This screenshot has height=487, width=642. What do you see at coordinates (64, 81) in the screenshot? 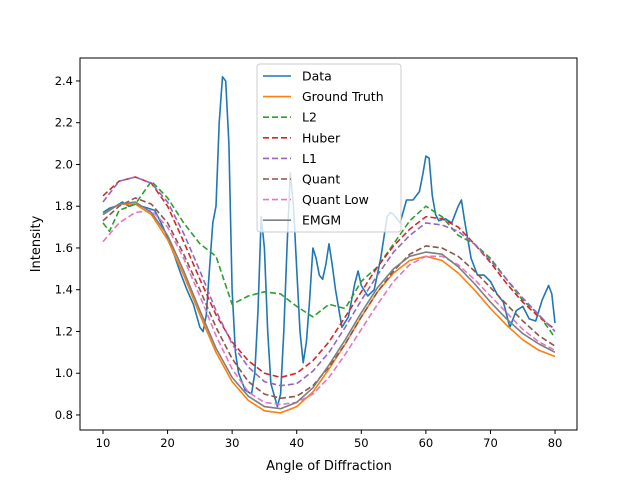
I see `y-tick-label: 2.4` at bounding box center [64, 81].